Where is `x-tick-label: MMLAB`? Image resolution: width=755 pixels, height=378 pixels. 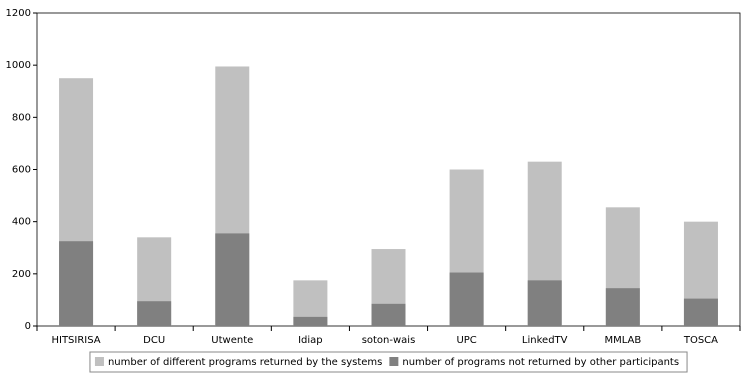 x-tick-label: MMLAB is located at coordinates (622, 340).